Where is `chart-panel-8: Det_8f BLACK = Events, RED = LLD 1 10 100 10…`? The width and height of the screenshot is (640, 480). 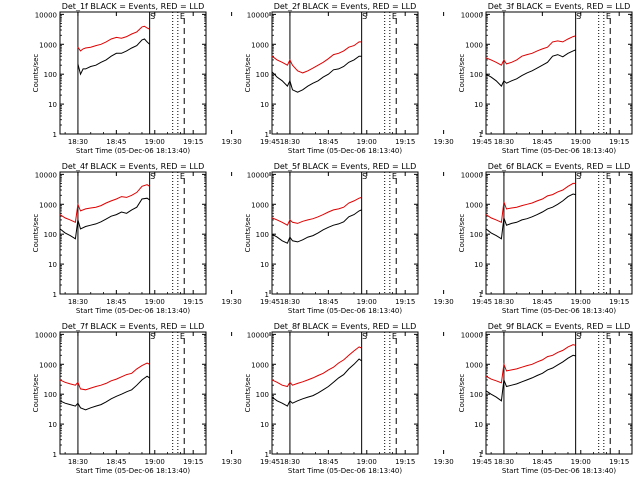 chart-panel-8: Det_8f BLACK = Events, RED = LLD 1 10 100 10… is located at coordinates (368, 398).